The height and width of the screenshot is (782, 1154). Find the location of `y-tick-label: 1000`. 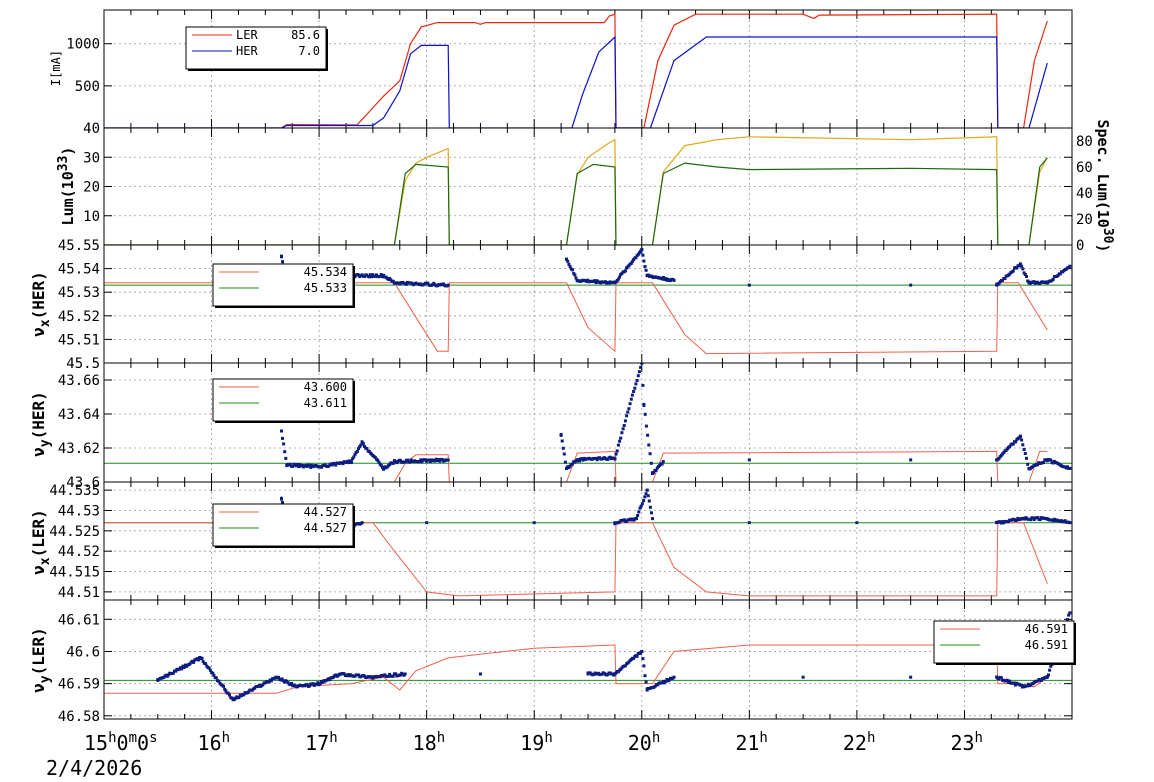

y-tick-label: 1000 is located at coordinates (83, 45).